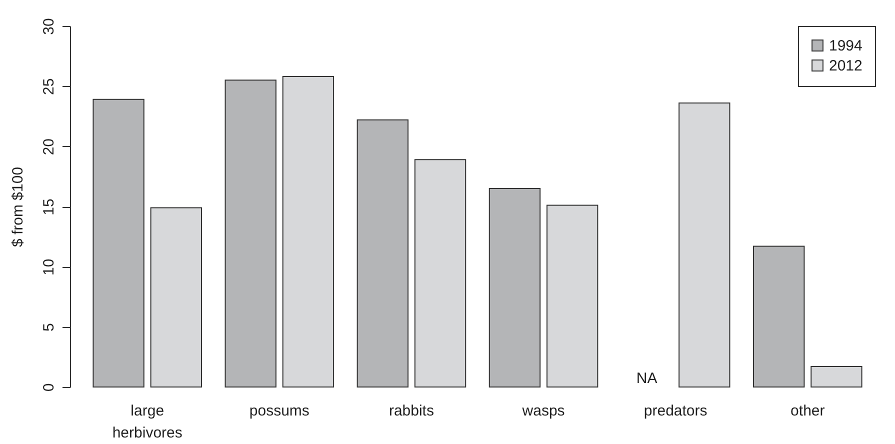 This screenshot has width=895, height=444. Describe the element at coordinates (49, 87) in the screenshot. I see `y-tick-label: 25` at that location.